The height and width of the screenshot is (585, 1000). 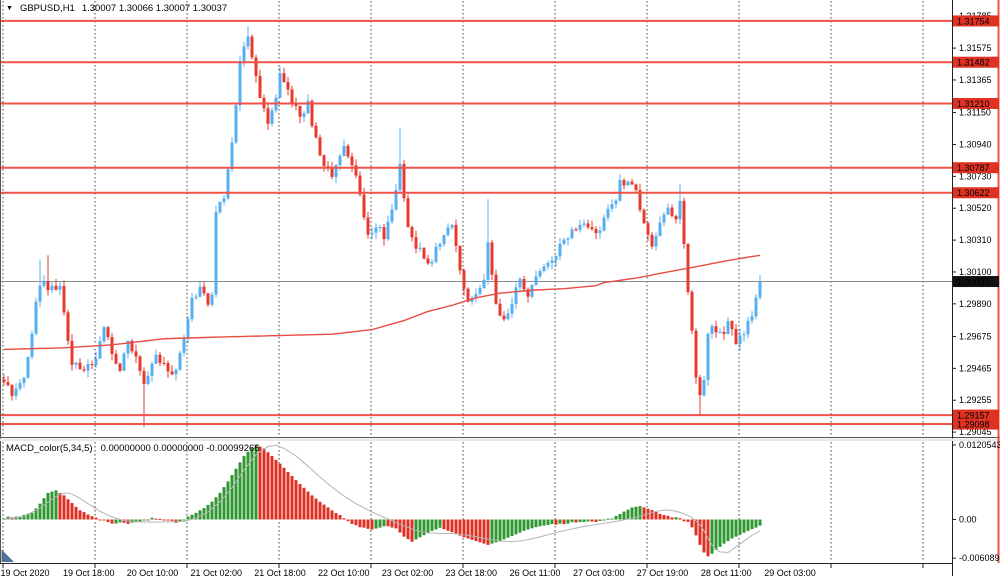 I want to click on time-tick-label: 20 Oct 10:00, so click(x=153, y=573).